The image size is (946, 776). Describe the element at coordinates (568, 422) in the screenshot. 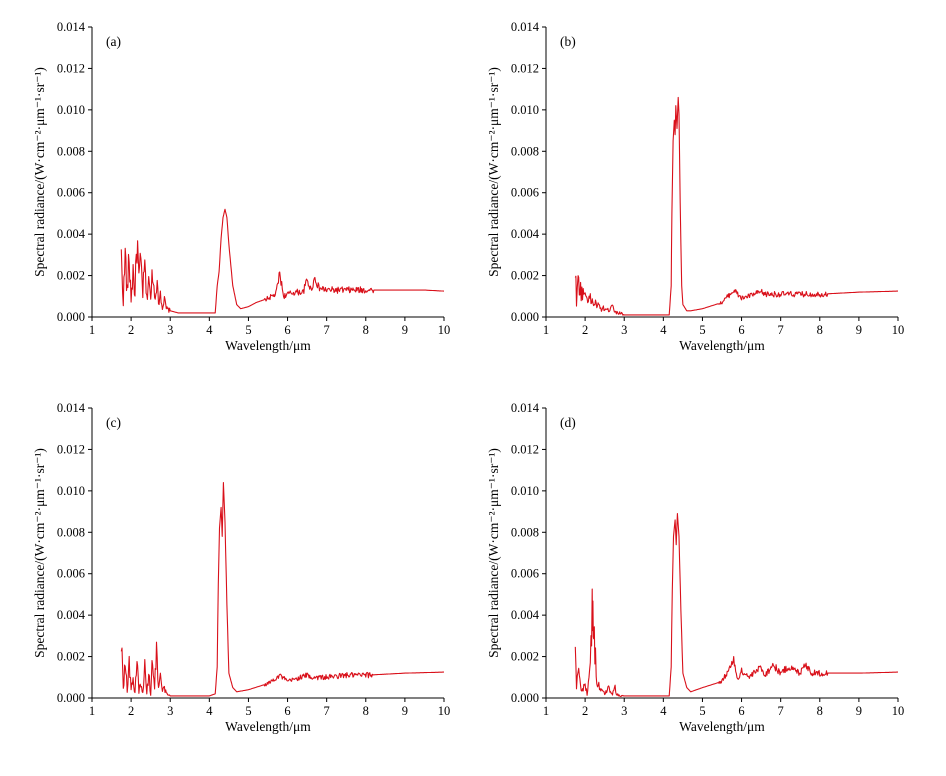

I see `panel-label: (d)` at that location.